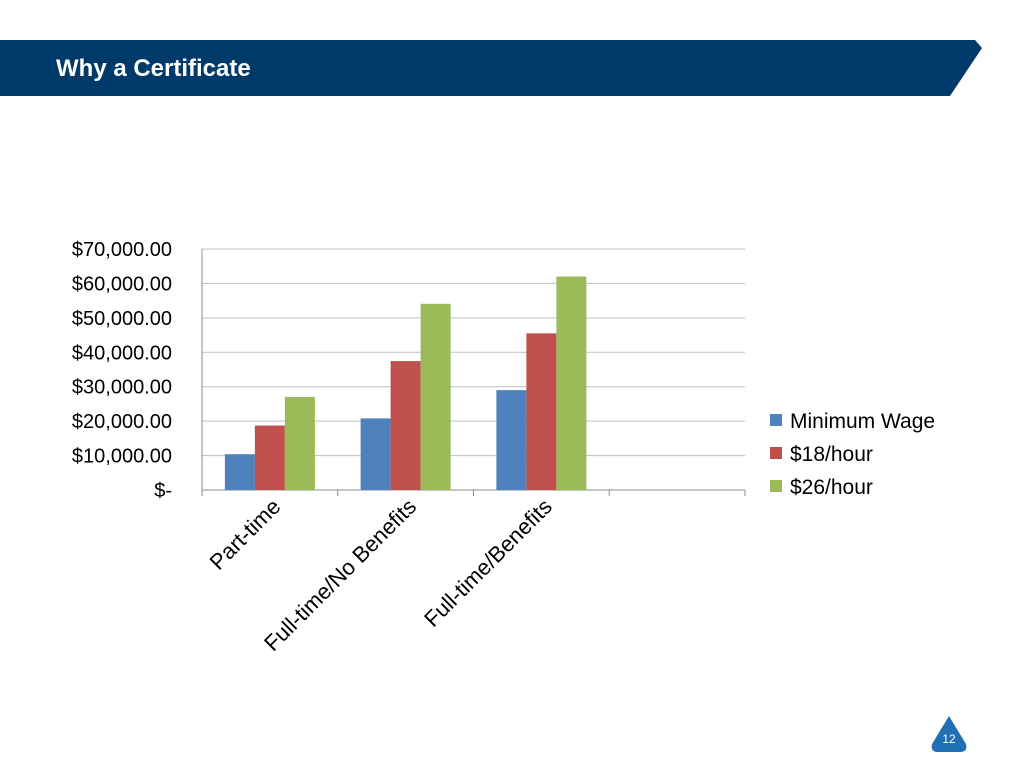 This screenshot has height=768, width=1024. Describe the element at coordinates (122, 422) in the screenshot. I see `y-tick-label: $20,000.00` at that location.